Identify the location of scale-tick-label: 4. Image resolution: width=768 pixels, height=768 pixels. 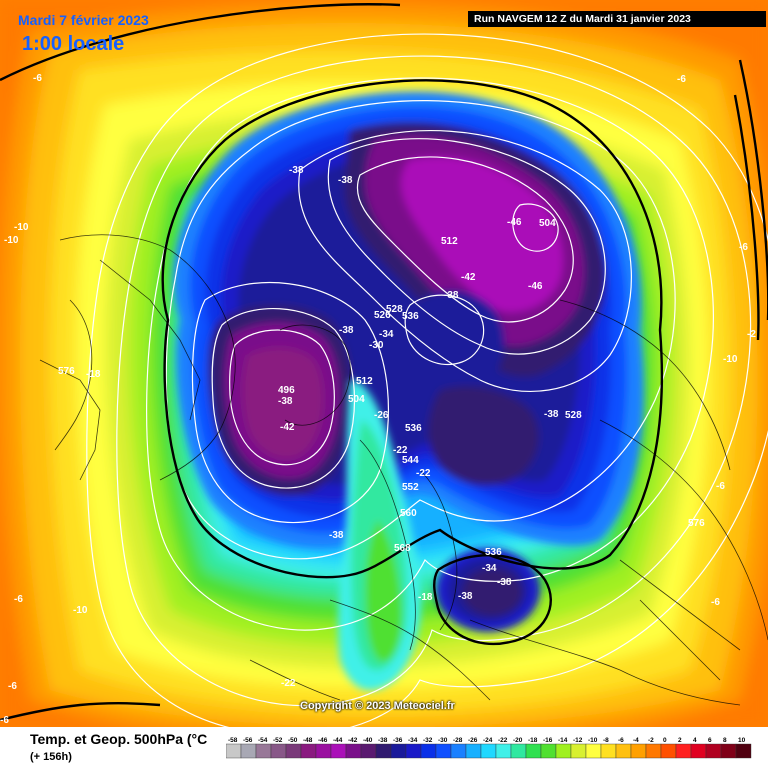
(695, 740).